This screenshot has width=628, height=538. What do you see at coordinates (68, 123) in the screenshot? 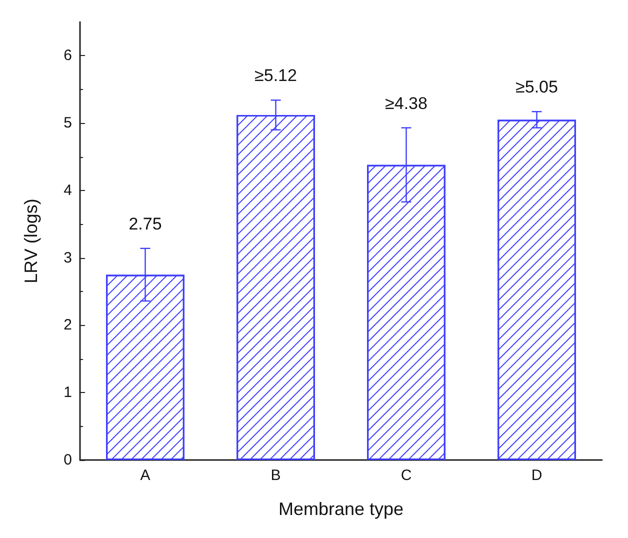
I see `y-tick-label: 5` at bounding box center [68, 123].